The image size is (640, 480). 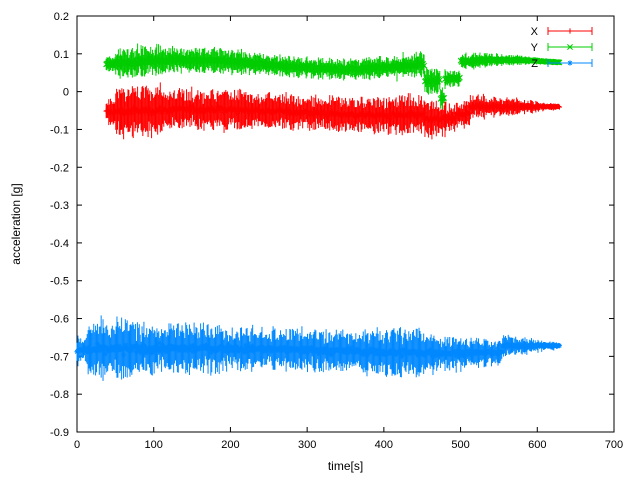 What do you see at coordinates (318, 348) in the screenshot?
I see `series-Z` at bounding box center [318, 348].